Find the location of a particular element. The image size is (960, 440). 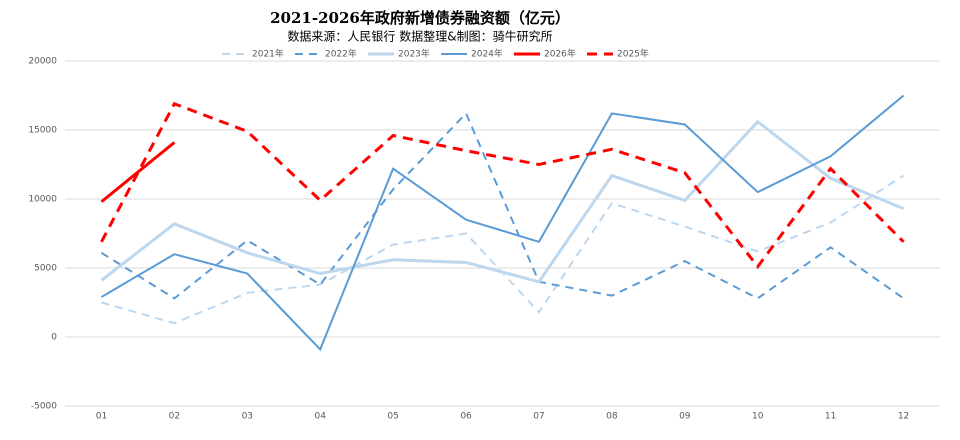

y-tick-label: 15000 is located at coordinates (42, 131).